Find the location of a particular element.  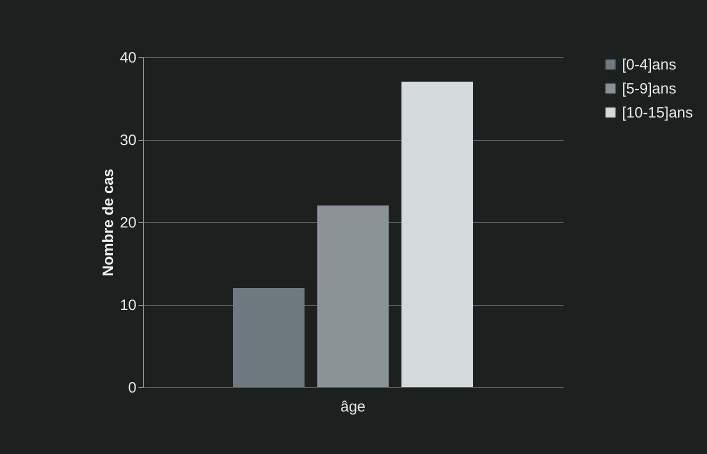

y-tick-label: 20 is located at coordinates (128, 223).